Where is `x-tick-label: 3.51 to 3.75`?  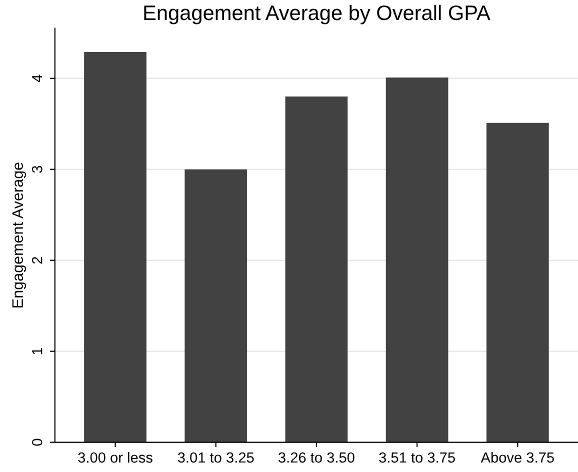
x-tick-label: 3.51 to 3.75 is located at coordinates (417, 457).